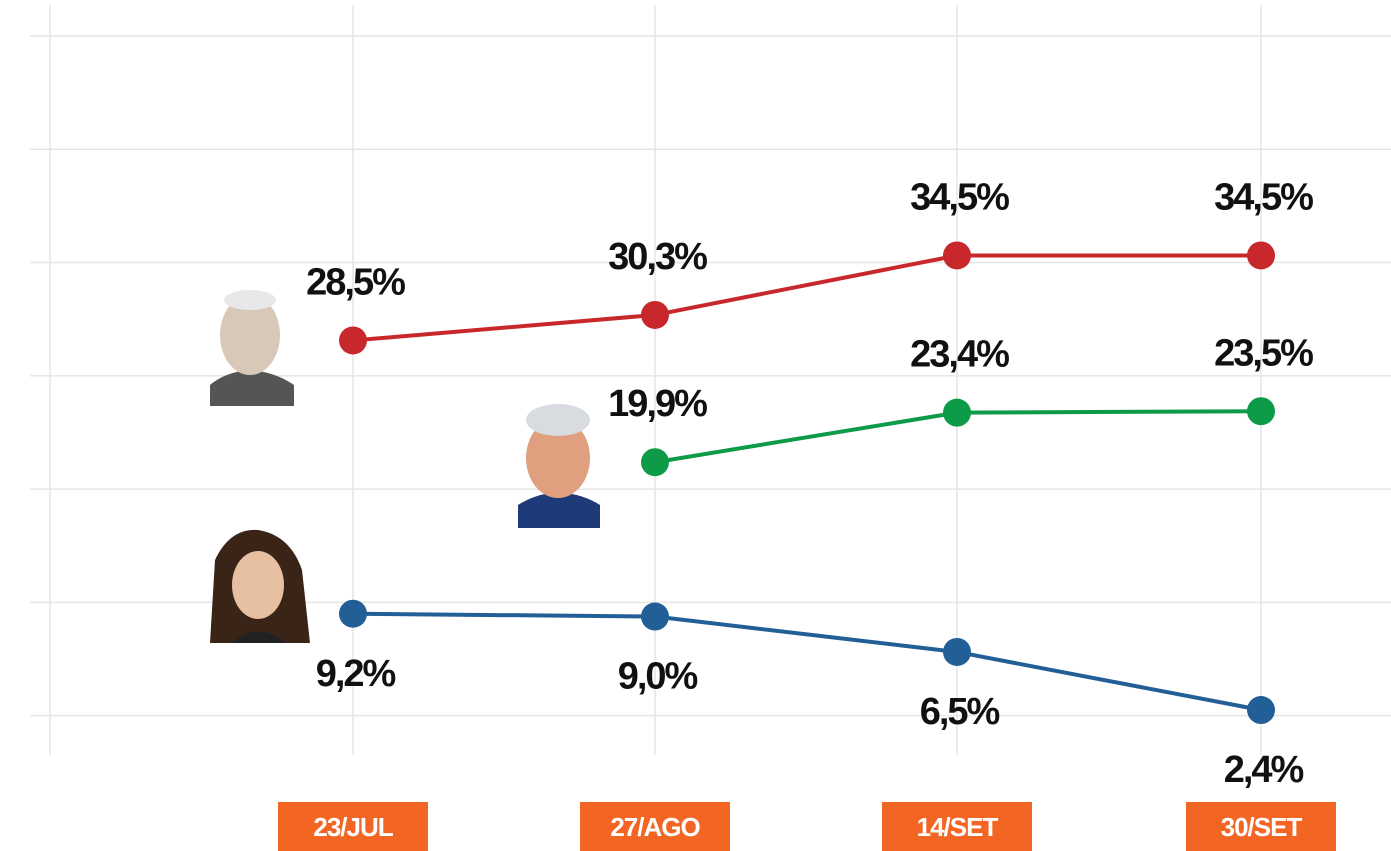  Describe the element at coordinates (356, 674) in the screenshot. I see `value-label: 9,2%` at that location.